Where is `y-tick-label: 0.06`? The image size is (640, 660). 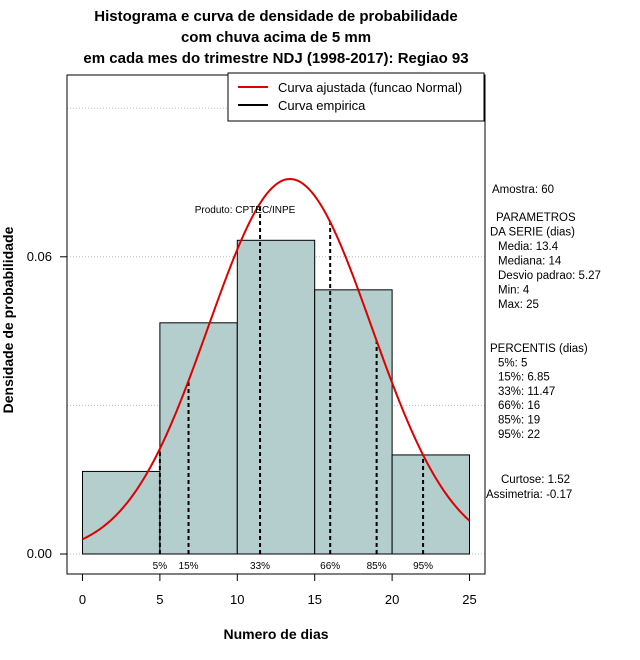 y-tick-label: 0.06 is located at coordinates (39, 256).